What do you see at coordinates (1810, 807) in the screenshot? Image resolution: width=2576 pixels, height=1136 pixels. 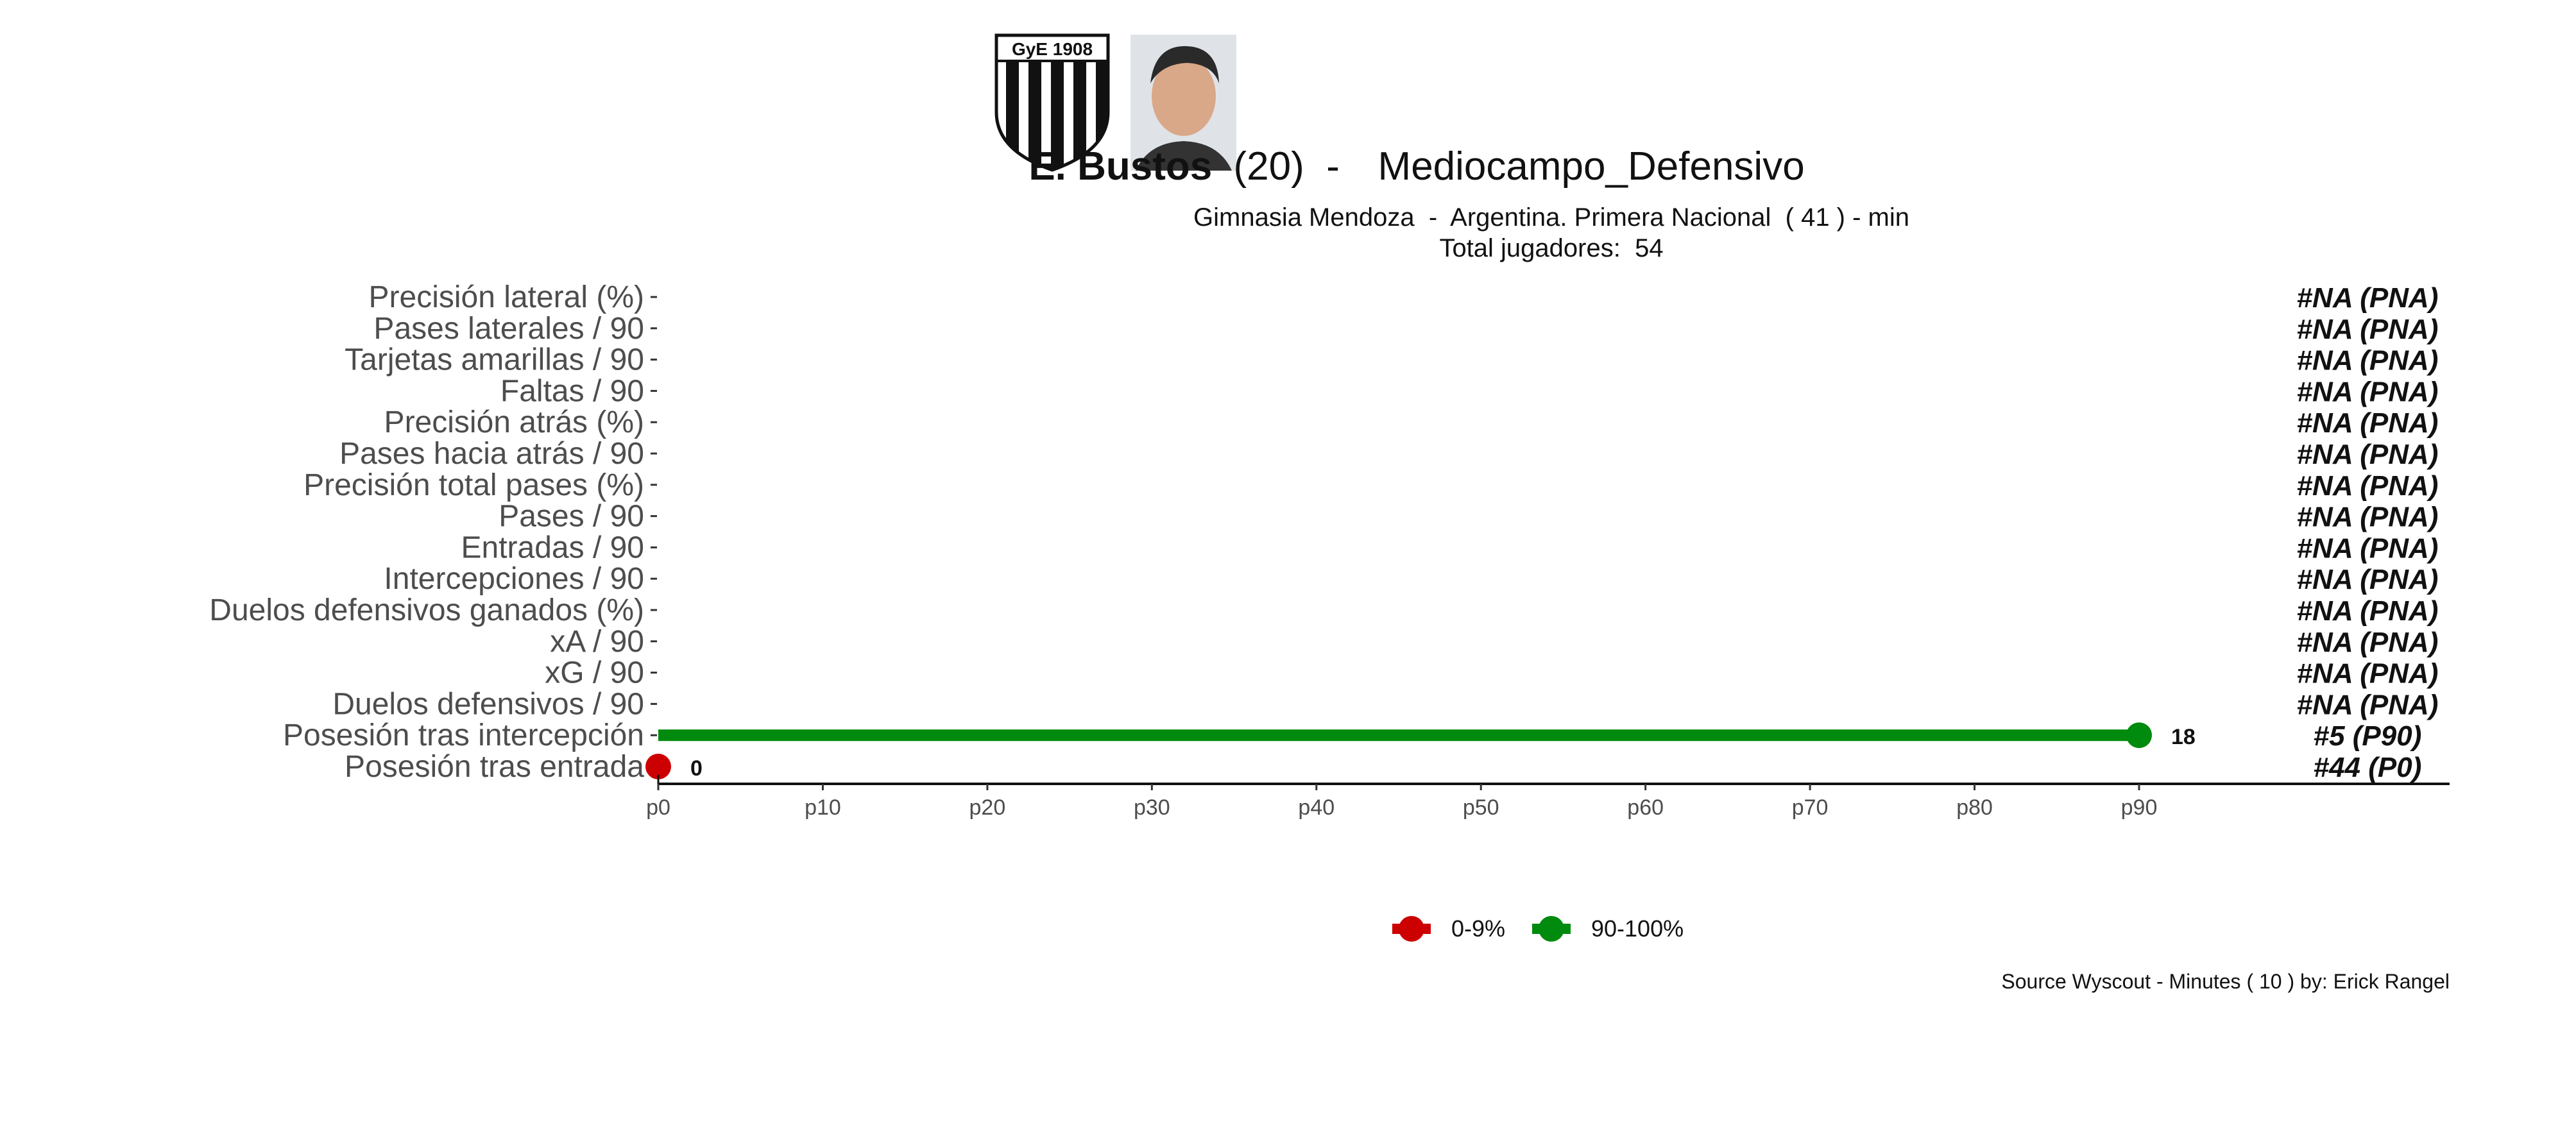 I see `x-tick-label: p70` at bounding box center [1810, 807].